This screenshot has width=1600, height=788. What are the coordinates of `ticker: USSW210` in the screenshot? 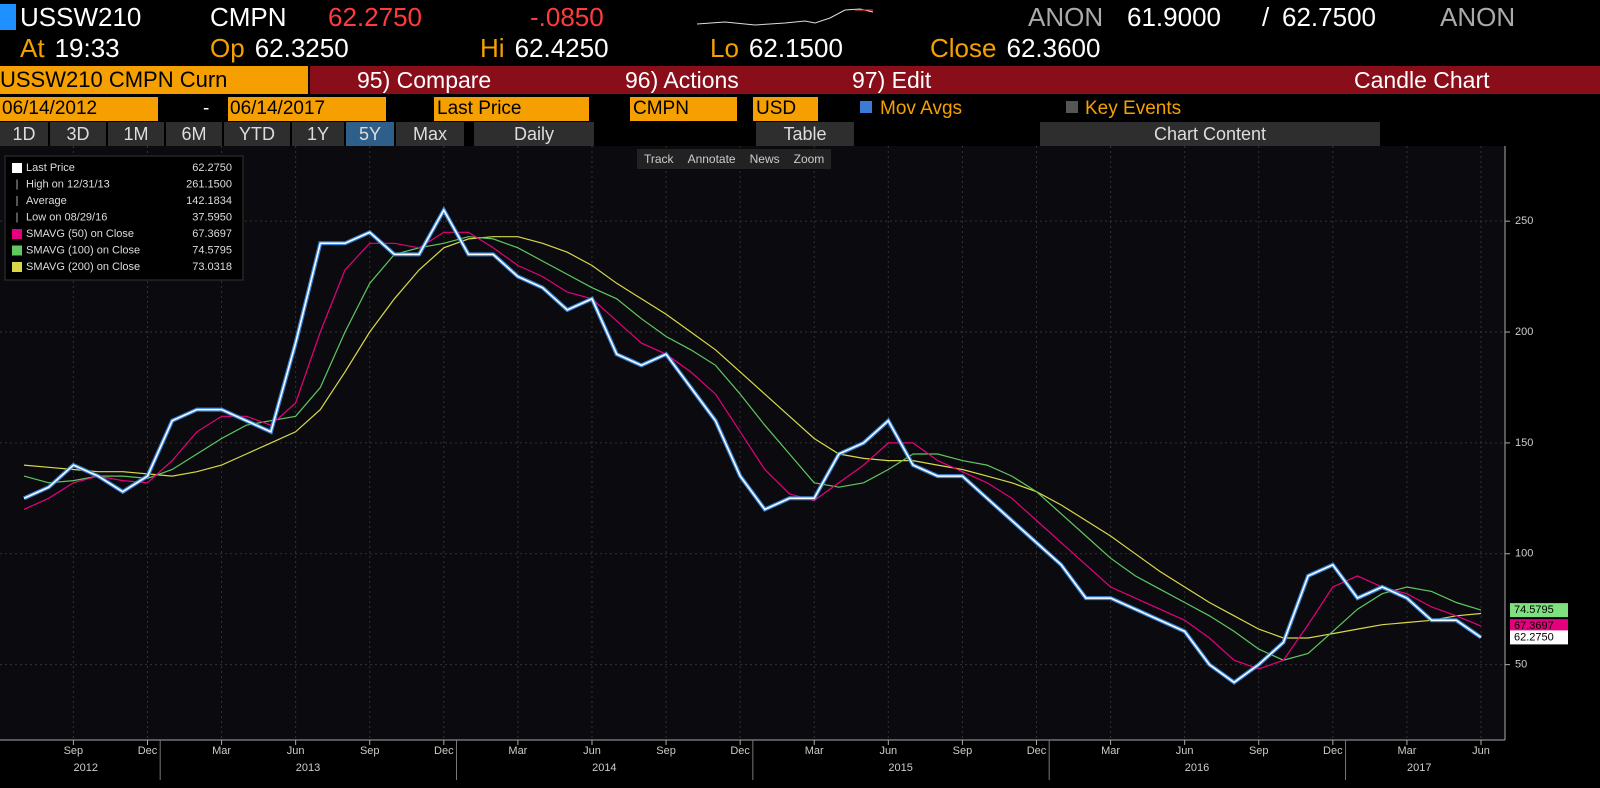 It's located at (81, 17).